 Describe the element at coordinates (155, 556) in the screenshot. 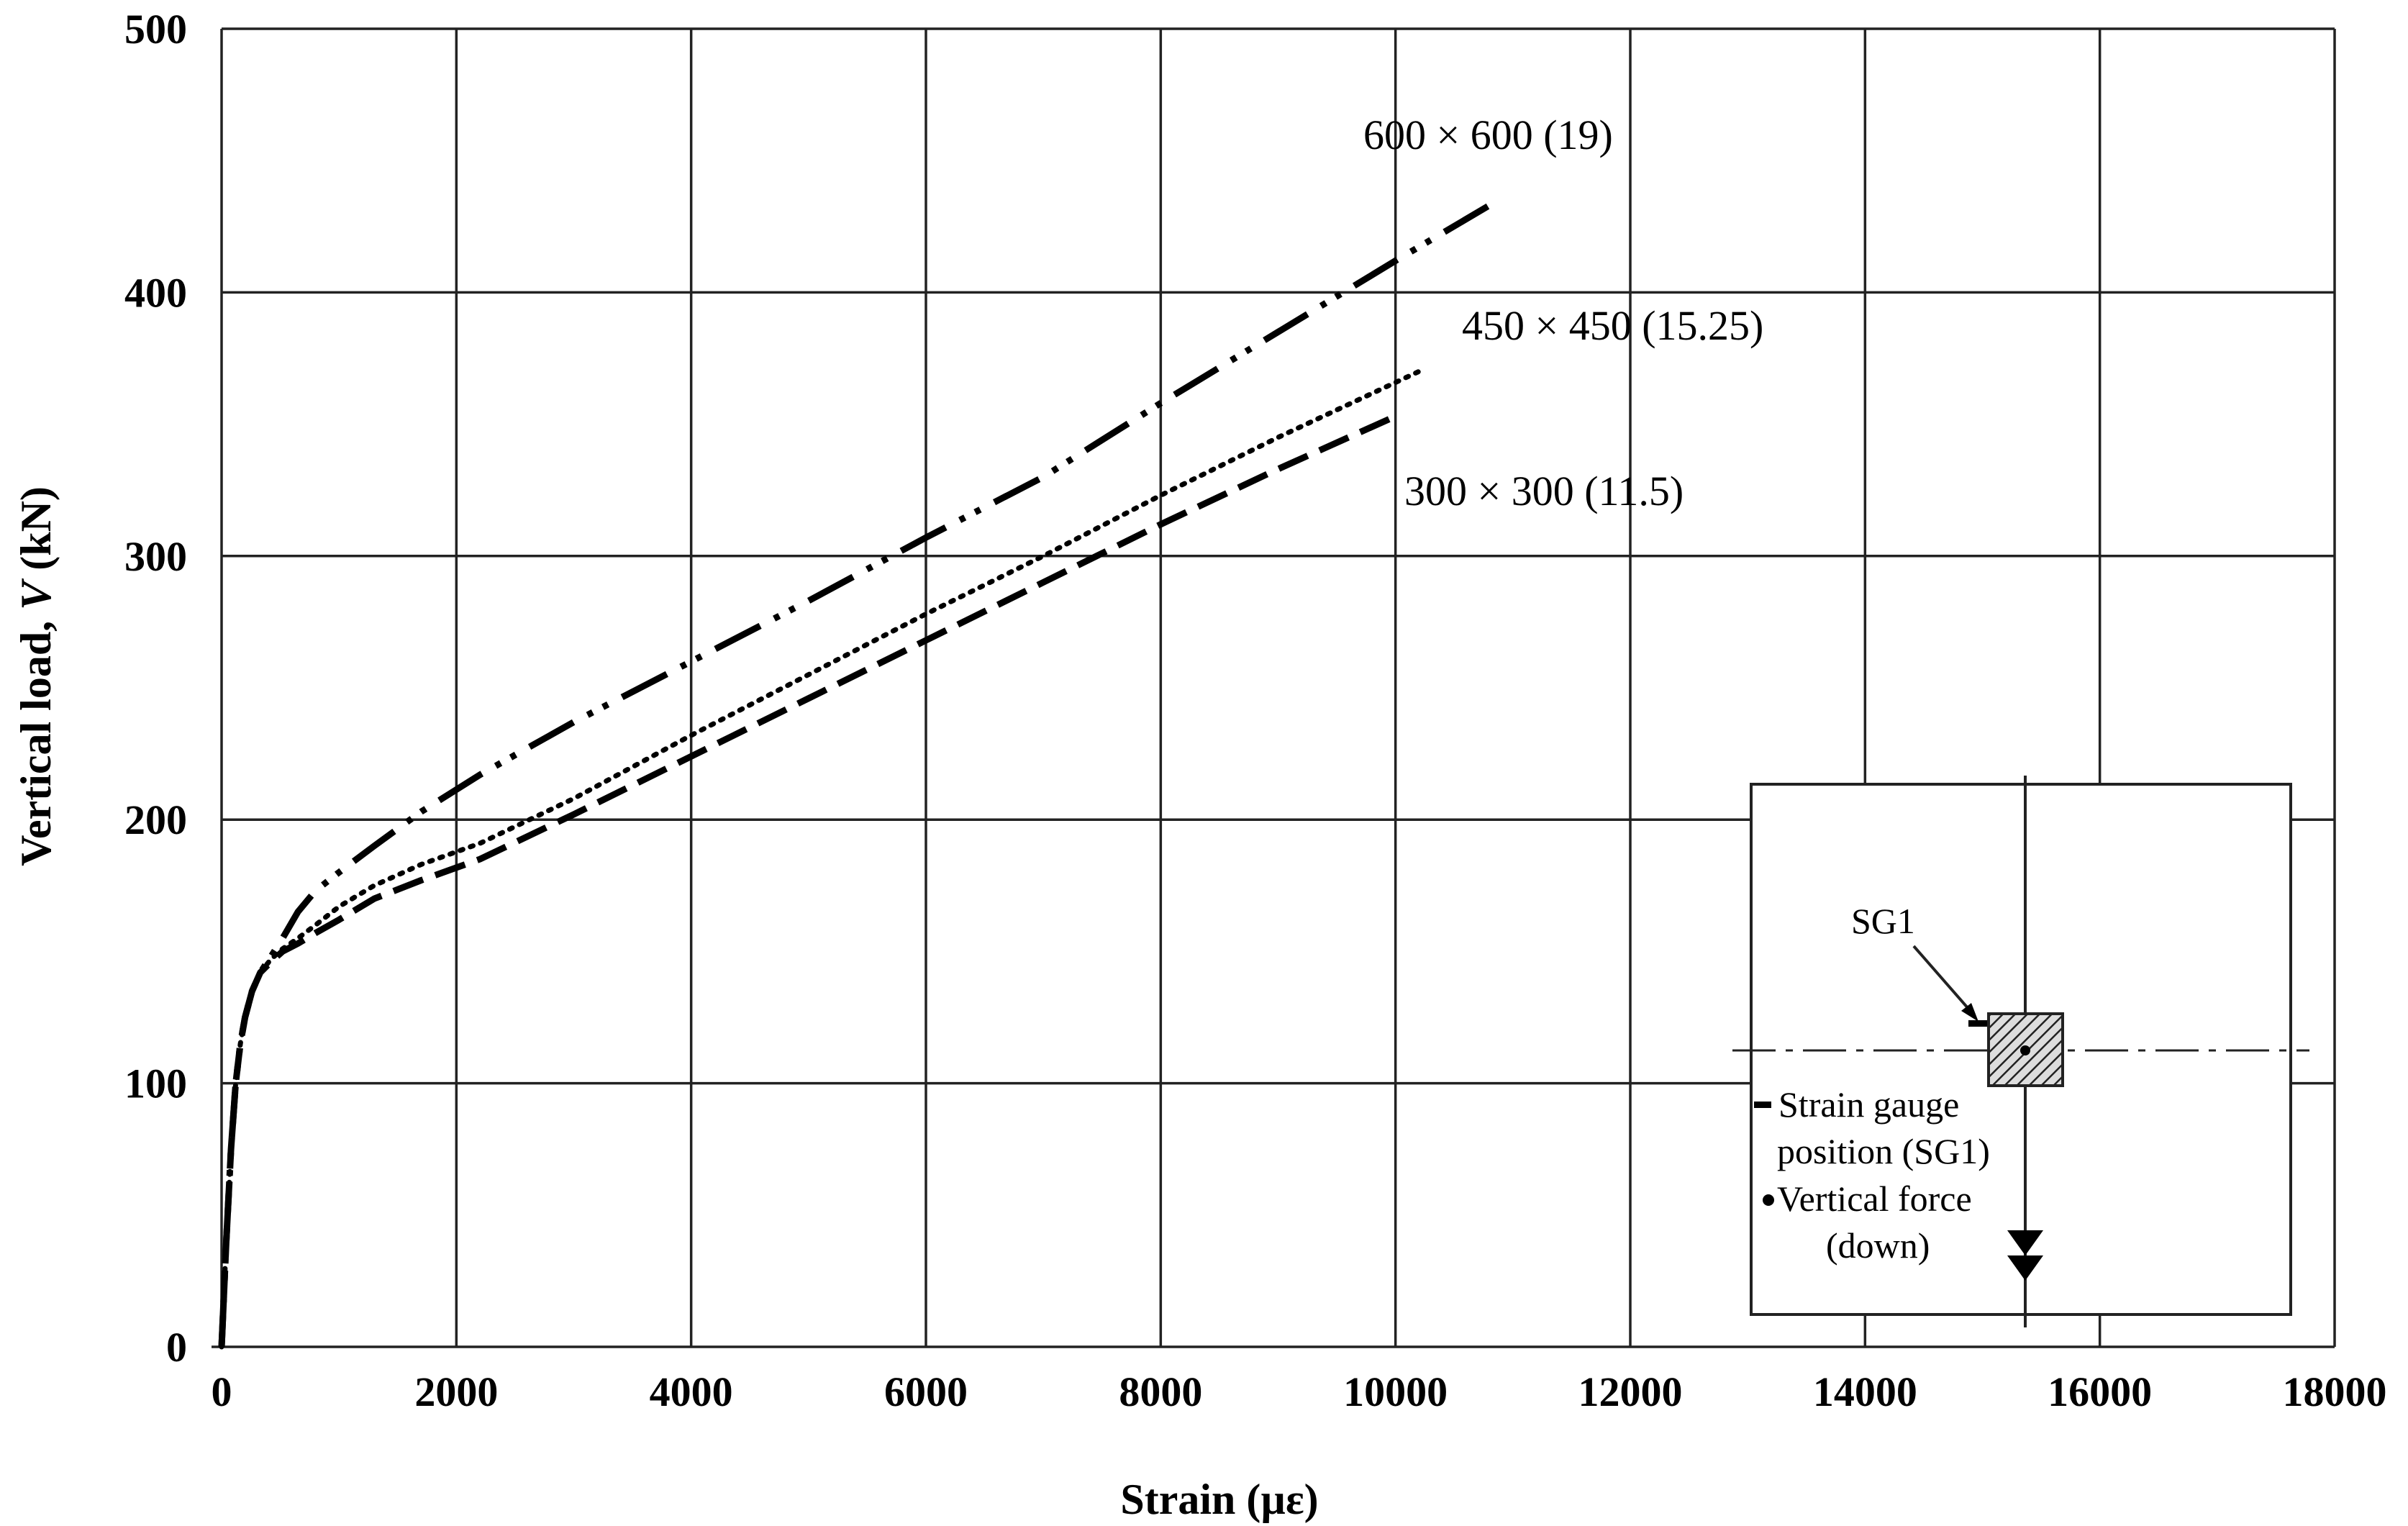

I see `y-tick-label-300: 300` at that location.